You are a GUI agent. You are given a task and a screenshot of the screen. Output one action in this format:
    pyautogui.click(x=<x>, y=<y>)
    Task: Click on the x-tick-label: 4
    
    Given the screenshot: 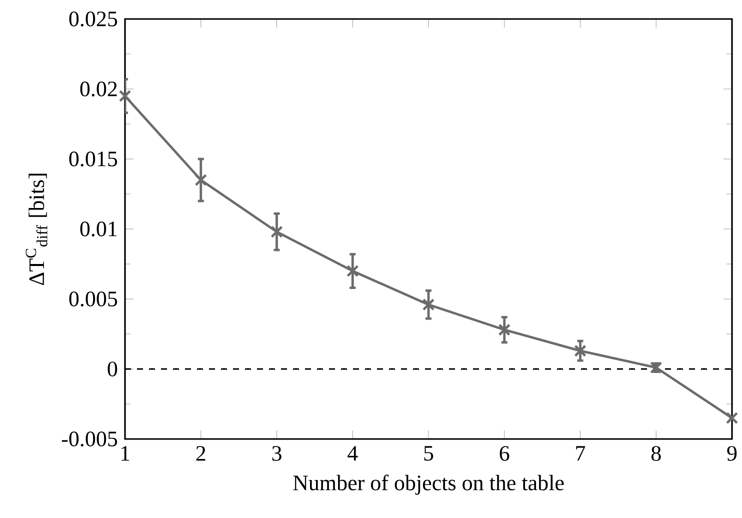 What is the action you would take?
    pyautogui.click(x=353, y=453)
    